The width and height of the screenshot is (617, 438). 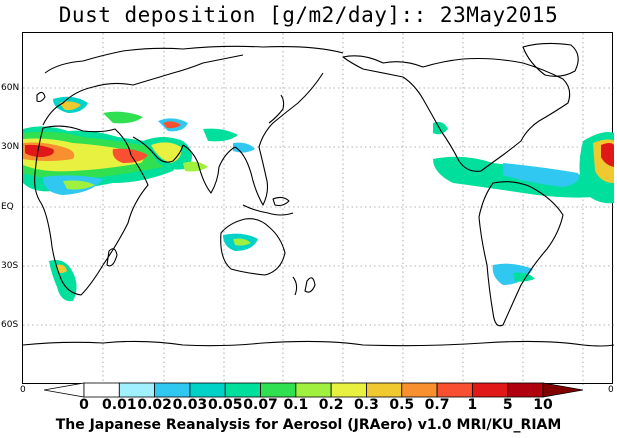 I want to click on legend-canvas, so click(x=313, y=390).